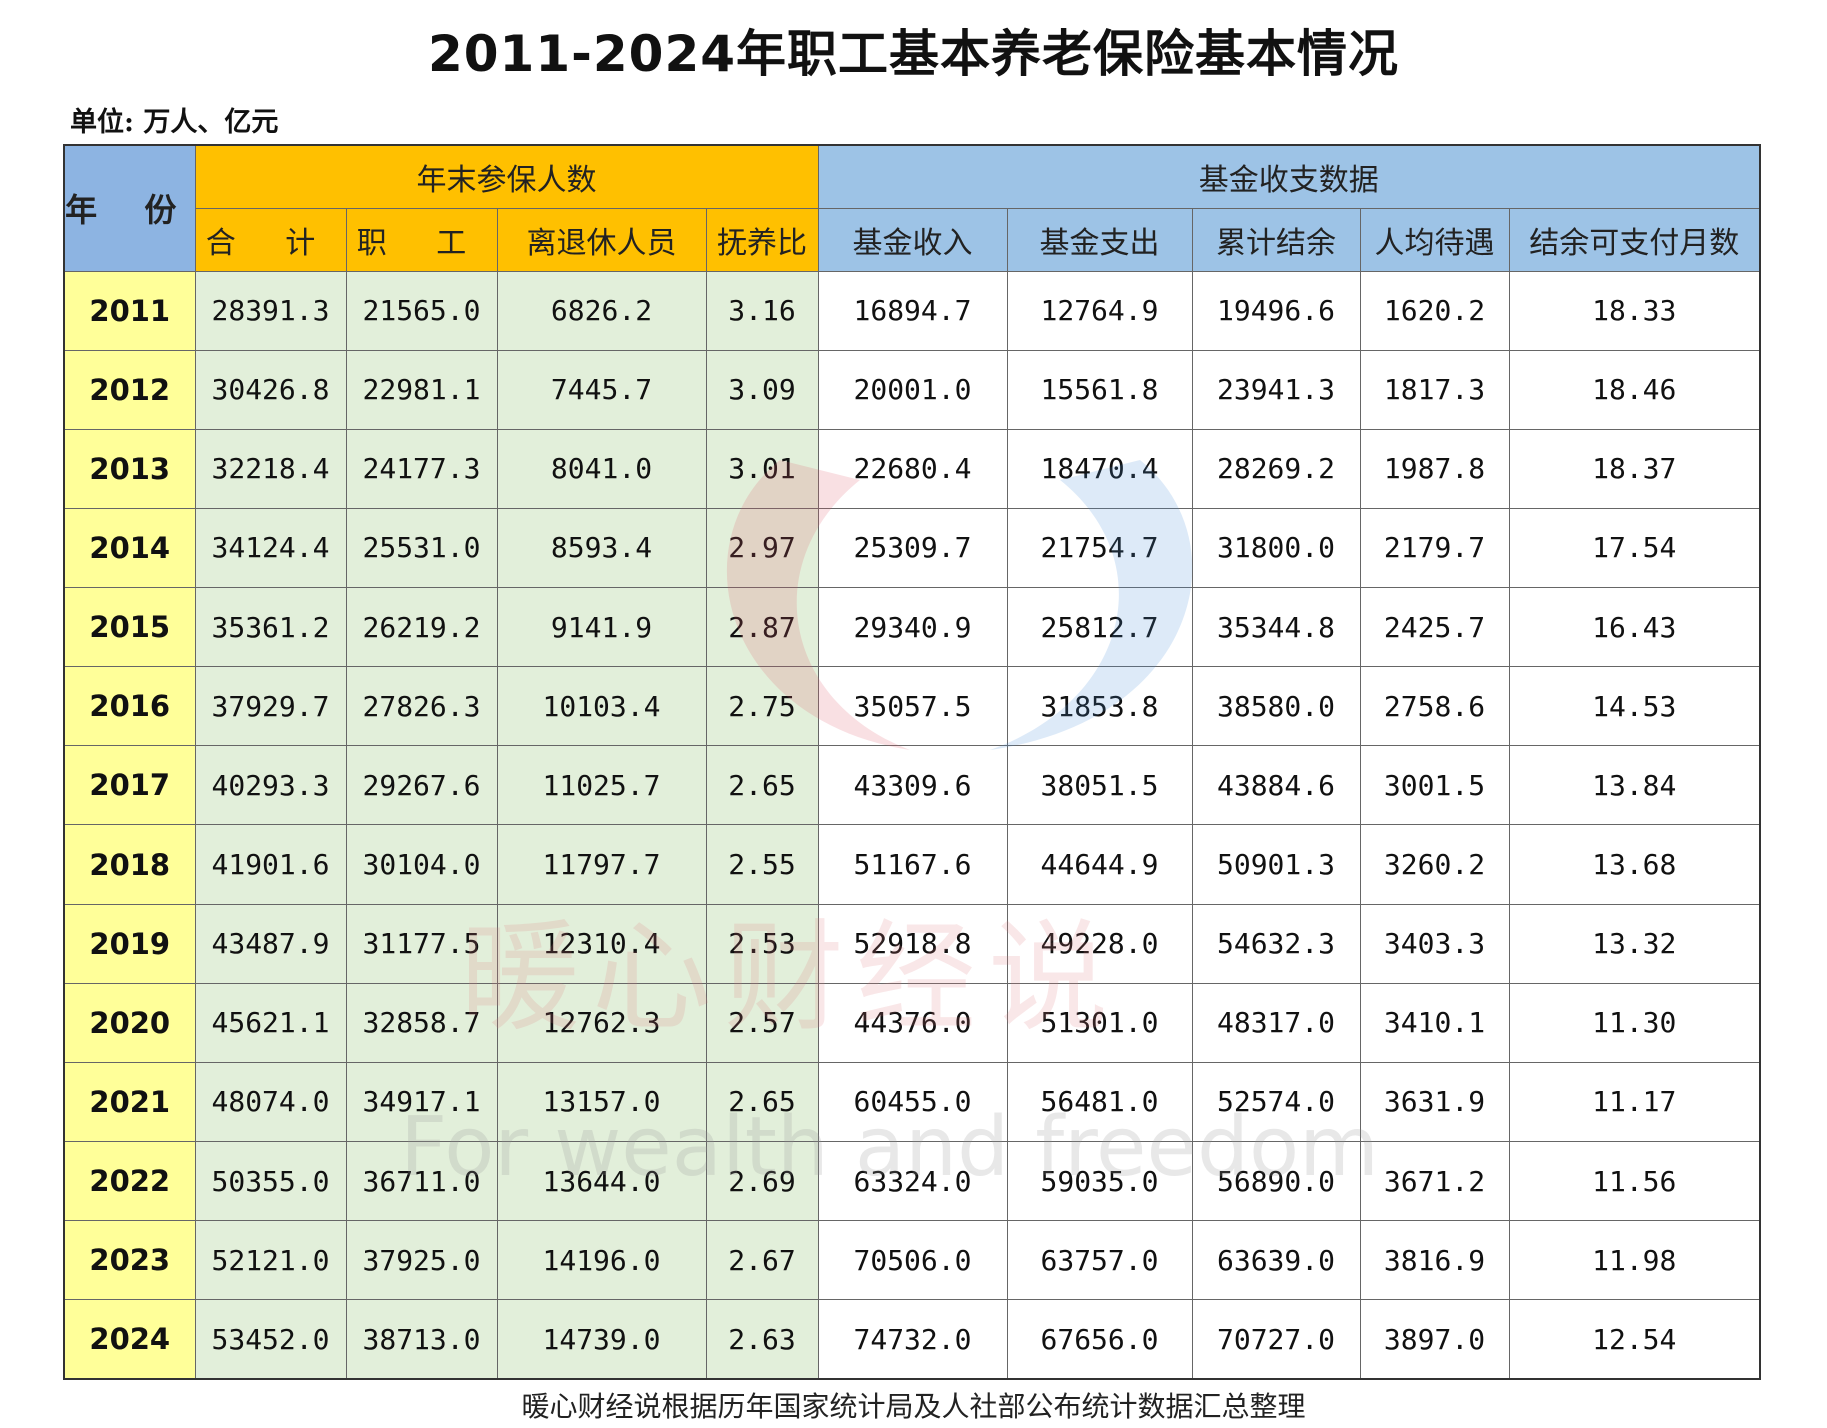 This screenshot has height=1428, width=1827. Describe the element at coordinates (601, 627) in the screenshot. I see `retirees-cell: 9141.9` at that location.